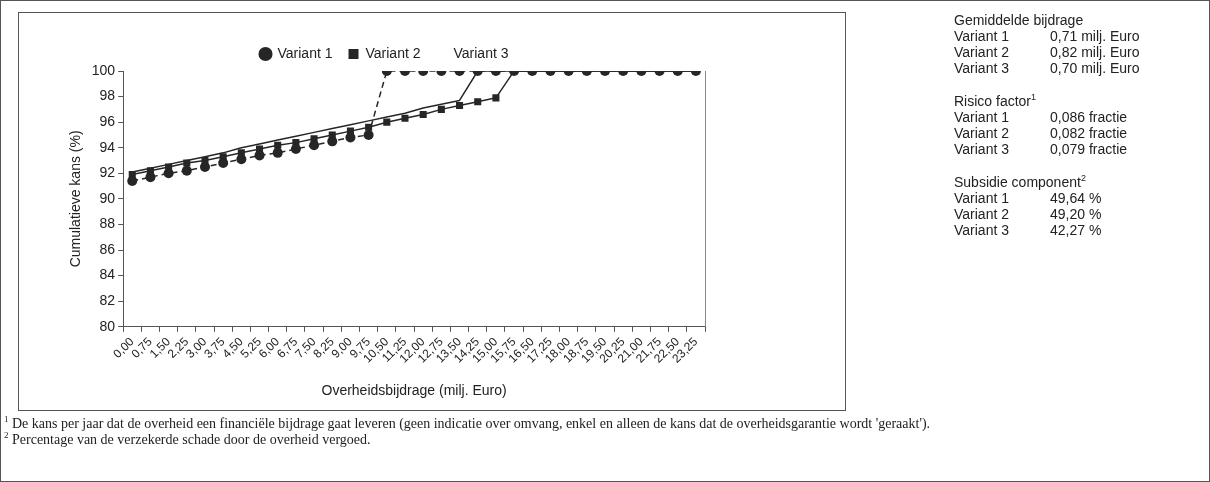 This screenshot has height=482, width=1210. Describe the element at coordinates (107, 172) in the screenshot. I see `y-tick-label: 92` at that location.